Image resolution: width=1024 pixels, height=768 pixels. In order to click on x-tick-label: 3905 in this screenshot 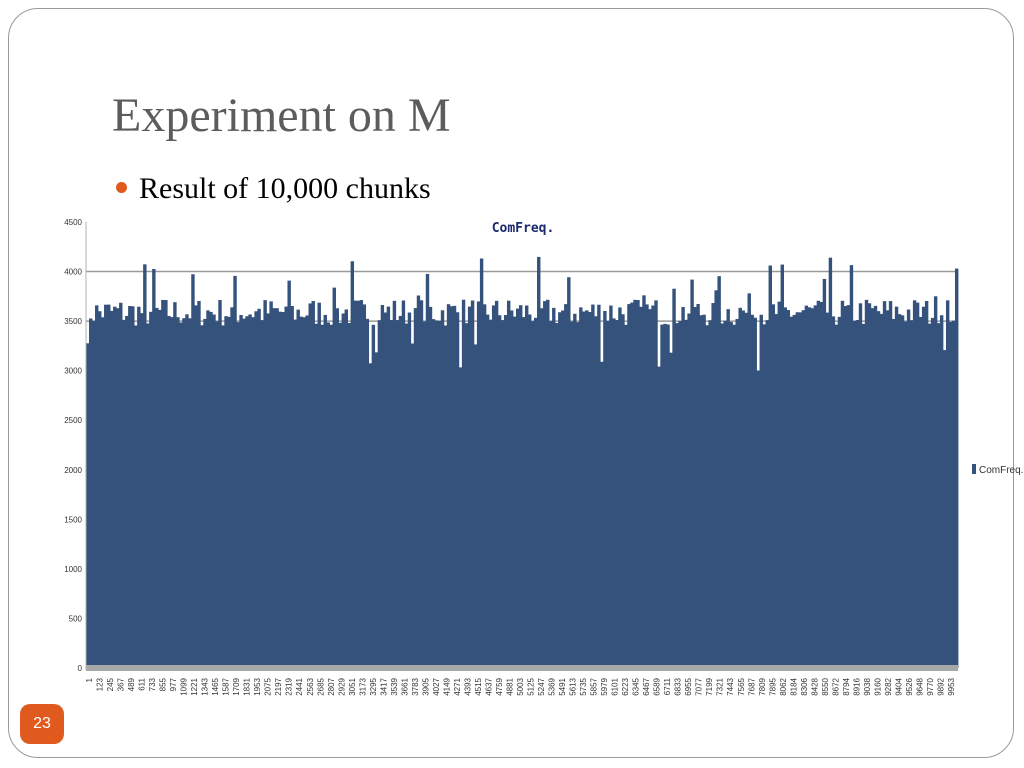, I will do `click(425, 686)`.